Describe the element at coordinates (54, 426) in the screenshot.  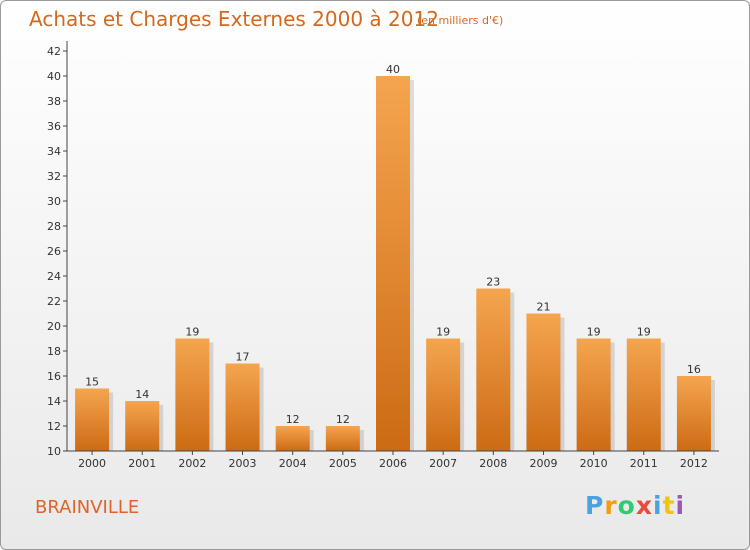
I see `y-tick-label: 12` at that location.